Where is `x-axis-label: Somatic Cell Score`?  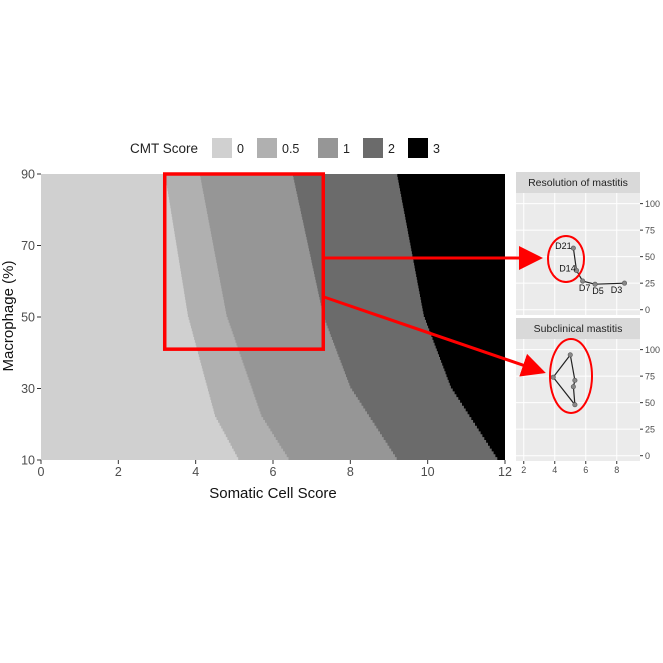 x-axis-label: Somatic Cell Score is located at coordinates (273, 493).